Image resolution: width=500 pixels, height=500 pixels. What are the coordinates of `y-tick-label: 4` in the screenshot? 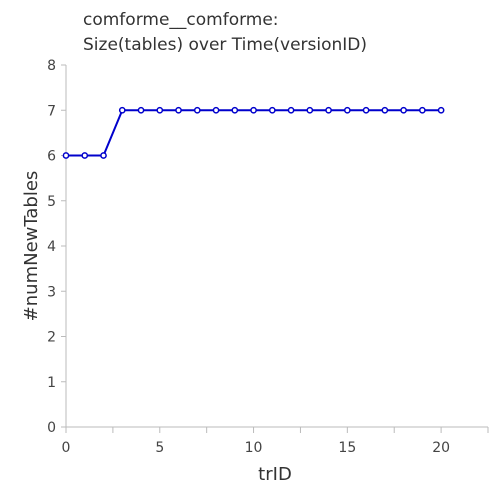 It's located at (51, 247).